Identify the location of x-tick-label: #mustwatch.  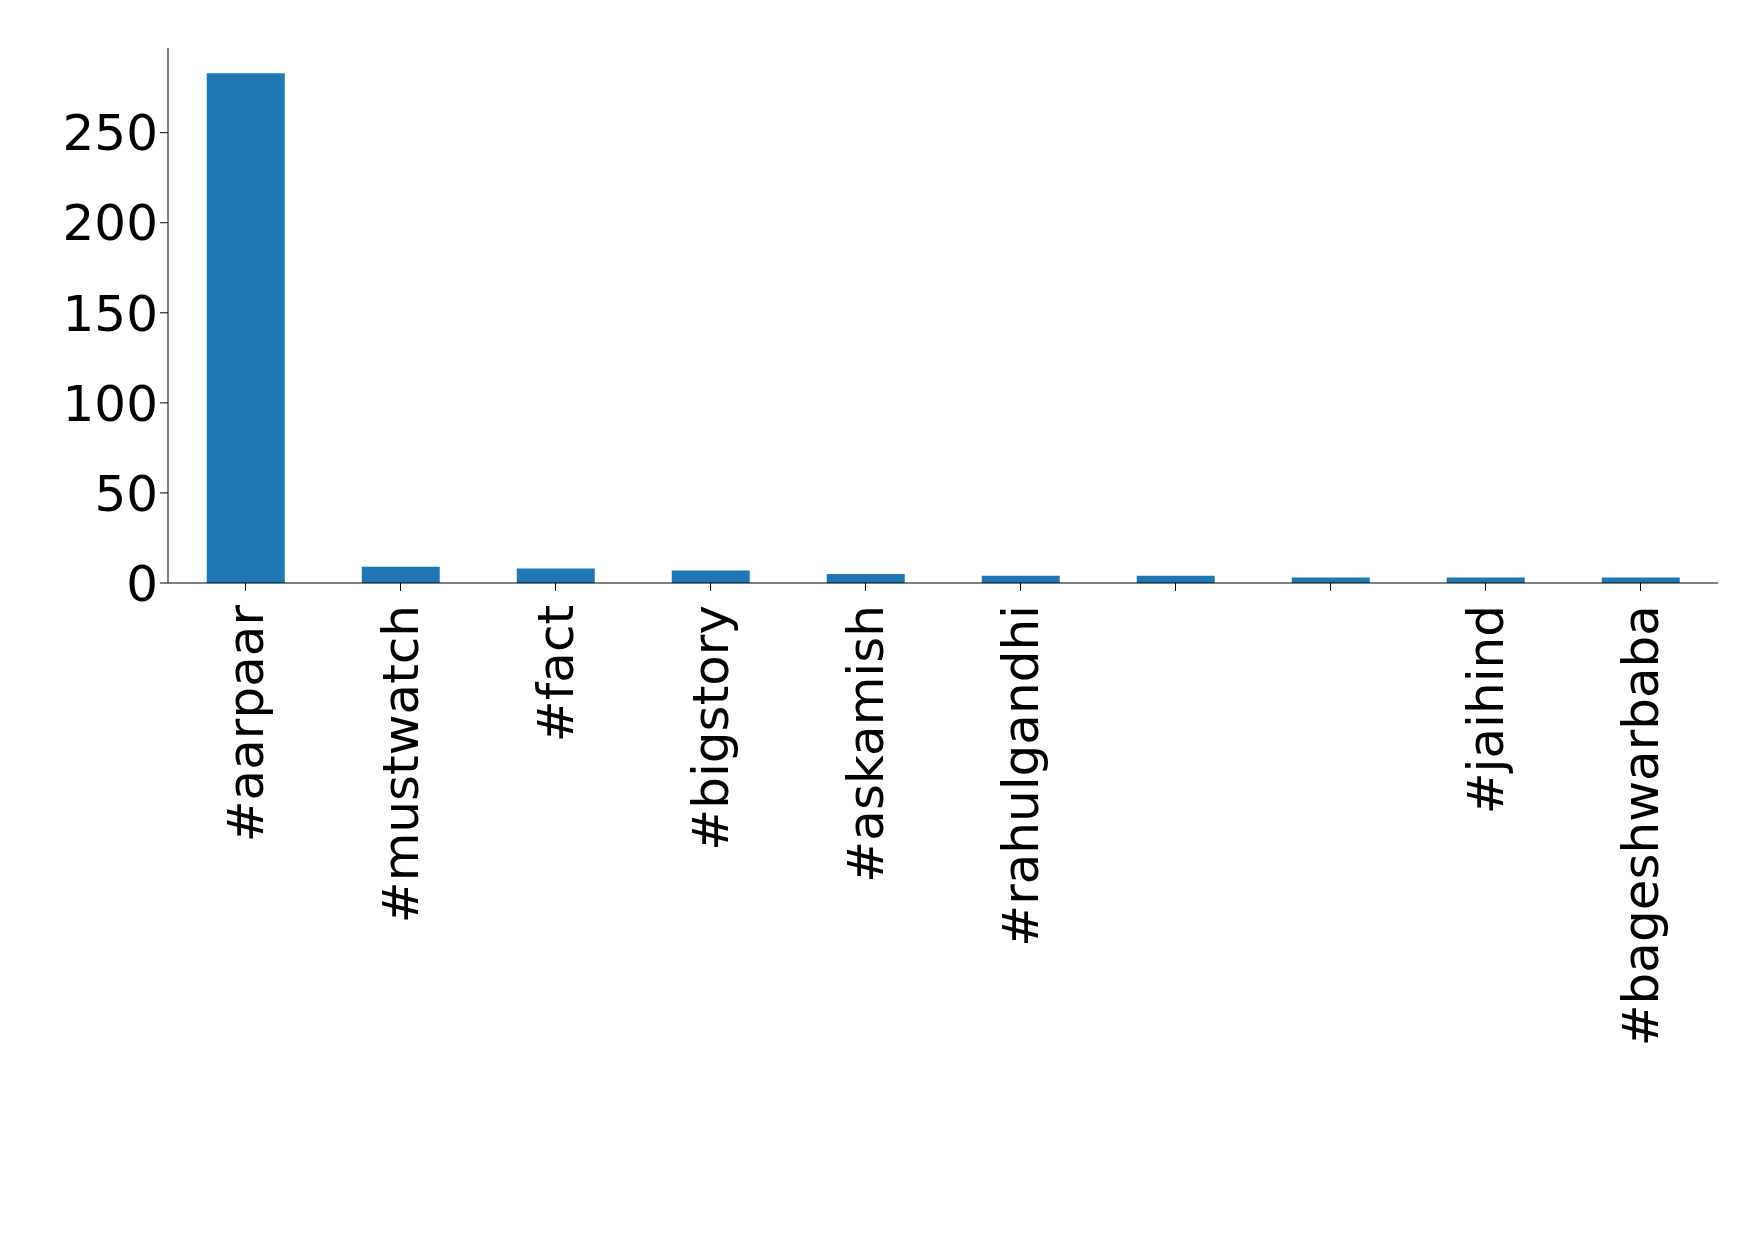
(400, 764).